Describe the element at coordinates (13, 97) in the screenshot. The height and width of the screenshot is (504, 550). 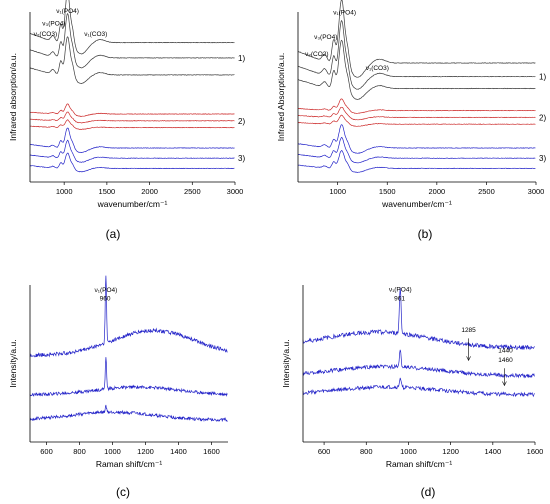
I see `y-axis-label: Infrared absorption/a.u.` at that location.